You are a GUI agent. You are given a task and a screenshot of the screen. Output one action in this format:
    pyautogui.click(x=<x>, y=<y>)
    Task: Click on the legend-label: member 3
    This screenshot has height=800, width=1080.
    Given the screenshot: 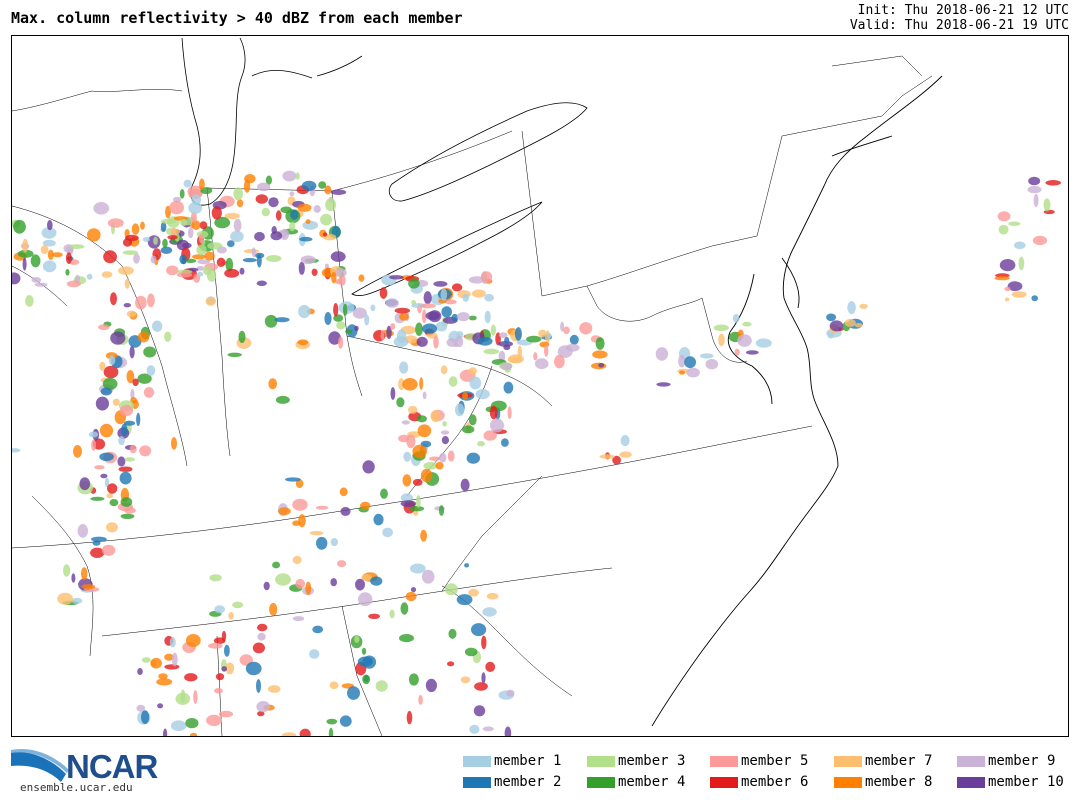 What is the action you would take?
    pyautogui.click(x=652, y=761)
    